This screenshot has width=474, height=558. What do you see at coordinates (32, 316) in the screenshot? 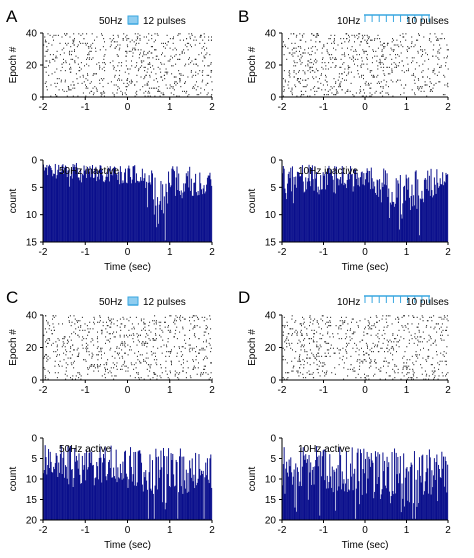
I see `y-tick-label: 40` at bounding box center [32, 316].